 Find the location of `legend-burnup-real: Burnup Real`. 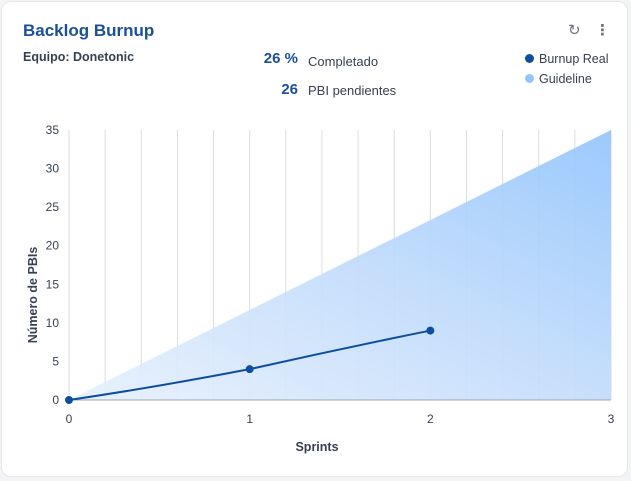

legend-burnup-real: Burnup Real is located at coordinates (567, 59).